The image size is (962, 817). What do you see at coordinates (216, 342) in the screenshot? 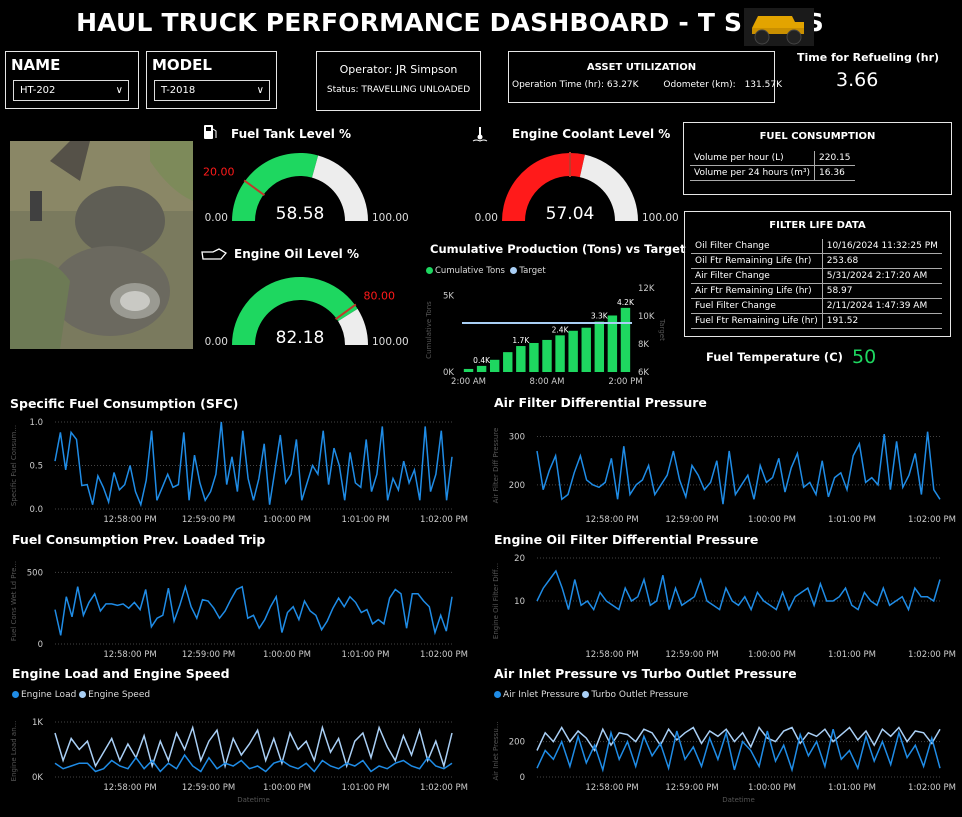
I see `gauge-min-label: 0.00` at bounding box center [216, 342].